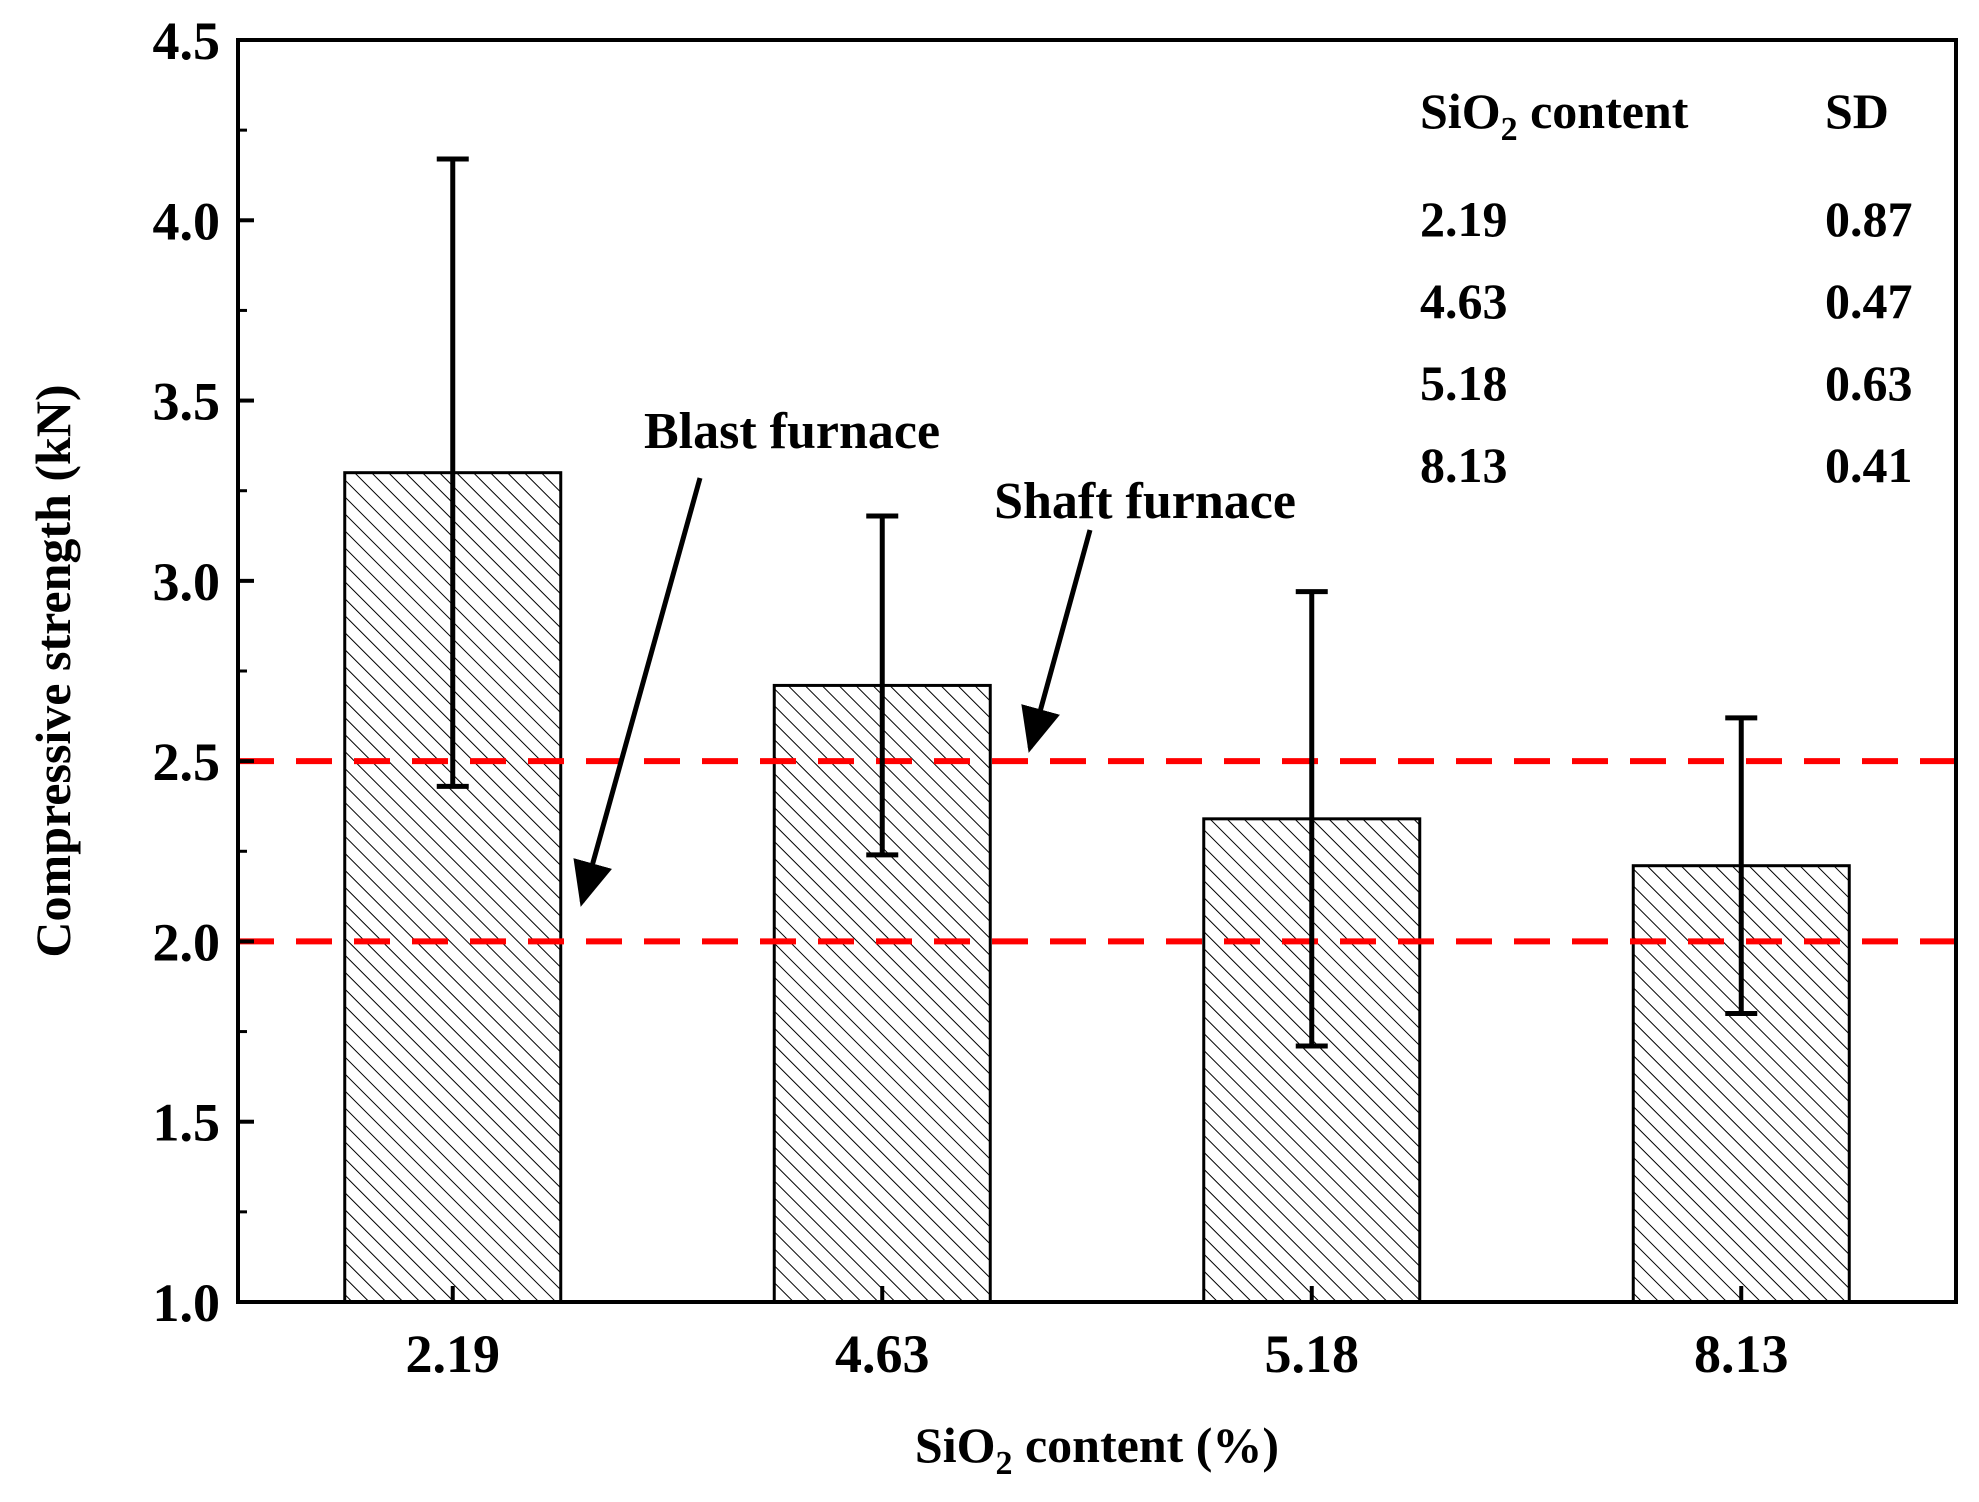  What do you see at coordinates (1869, 219) in the screenshot?
I see `sd-row-sd: 0.87` at bounding box center [1869, 219].